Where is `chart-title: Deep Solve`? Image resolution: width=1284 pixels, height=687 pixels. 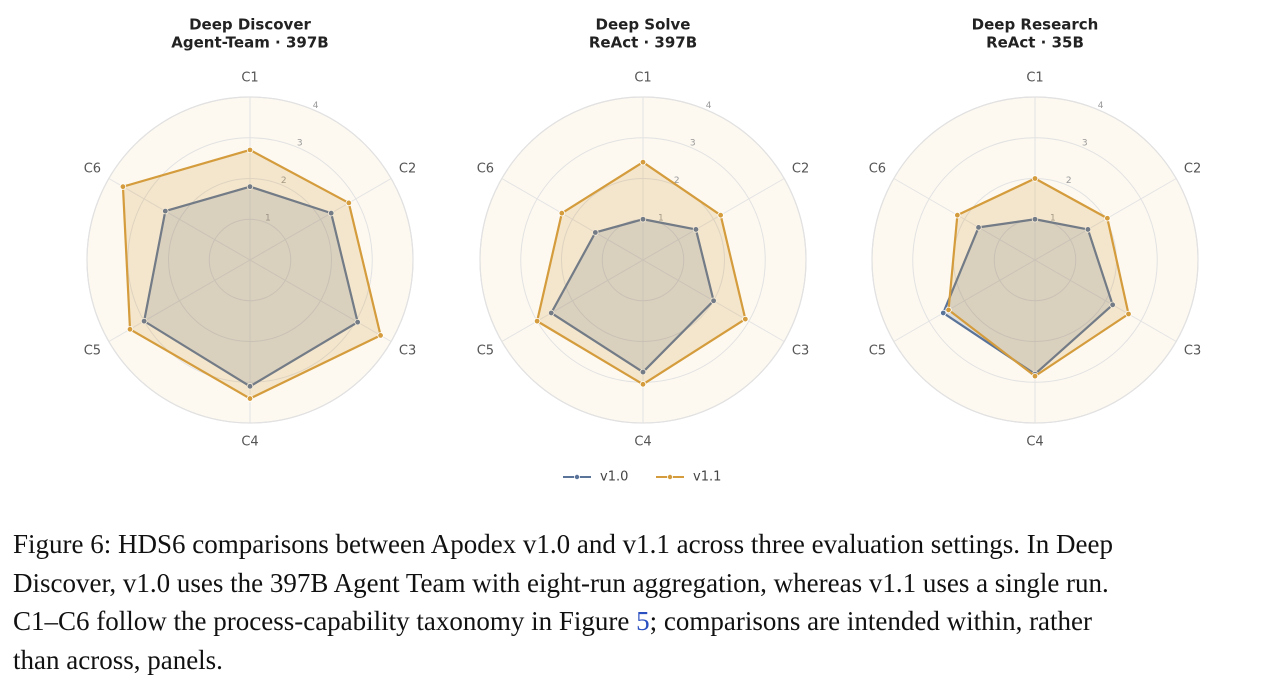 chart-title: Deep Solve is located at coordinates (643, 25).